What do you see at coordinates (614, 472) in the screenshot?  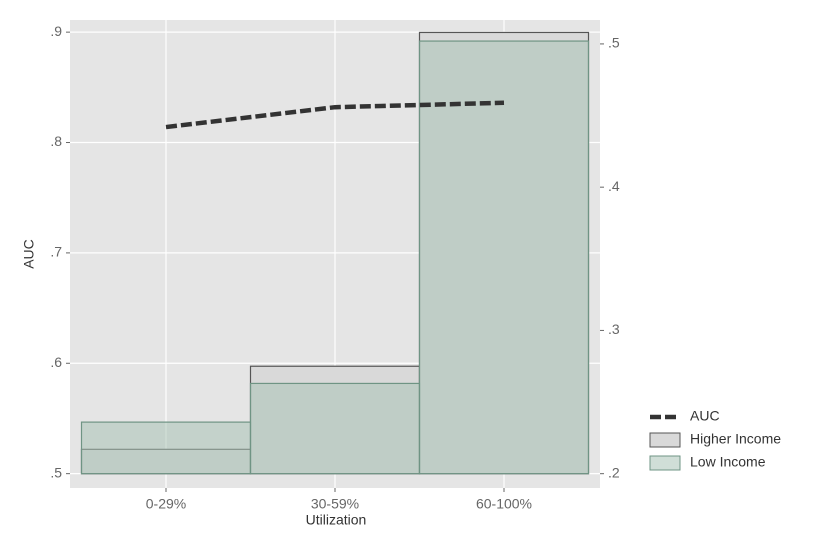 I see `y2-tick-label: .2` at bounding box center [614, 472].